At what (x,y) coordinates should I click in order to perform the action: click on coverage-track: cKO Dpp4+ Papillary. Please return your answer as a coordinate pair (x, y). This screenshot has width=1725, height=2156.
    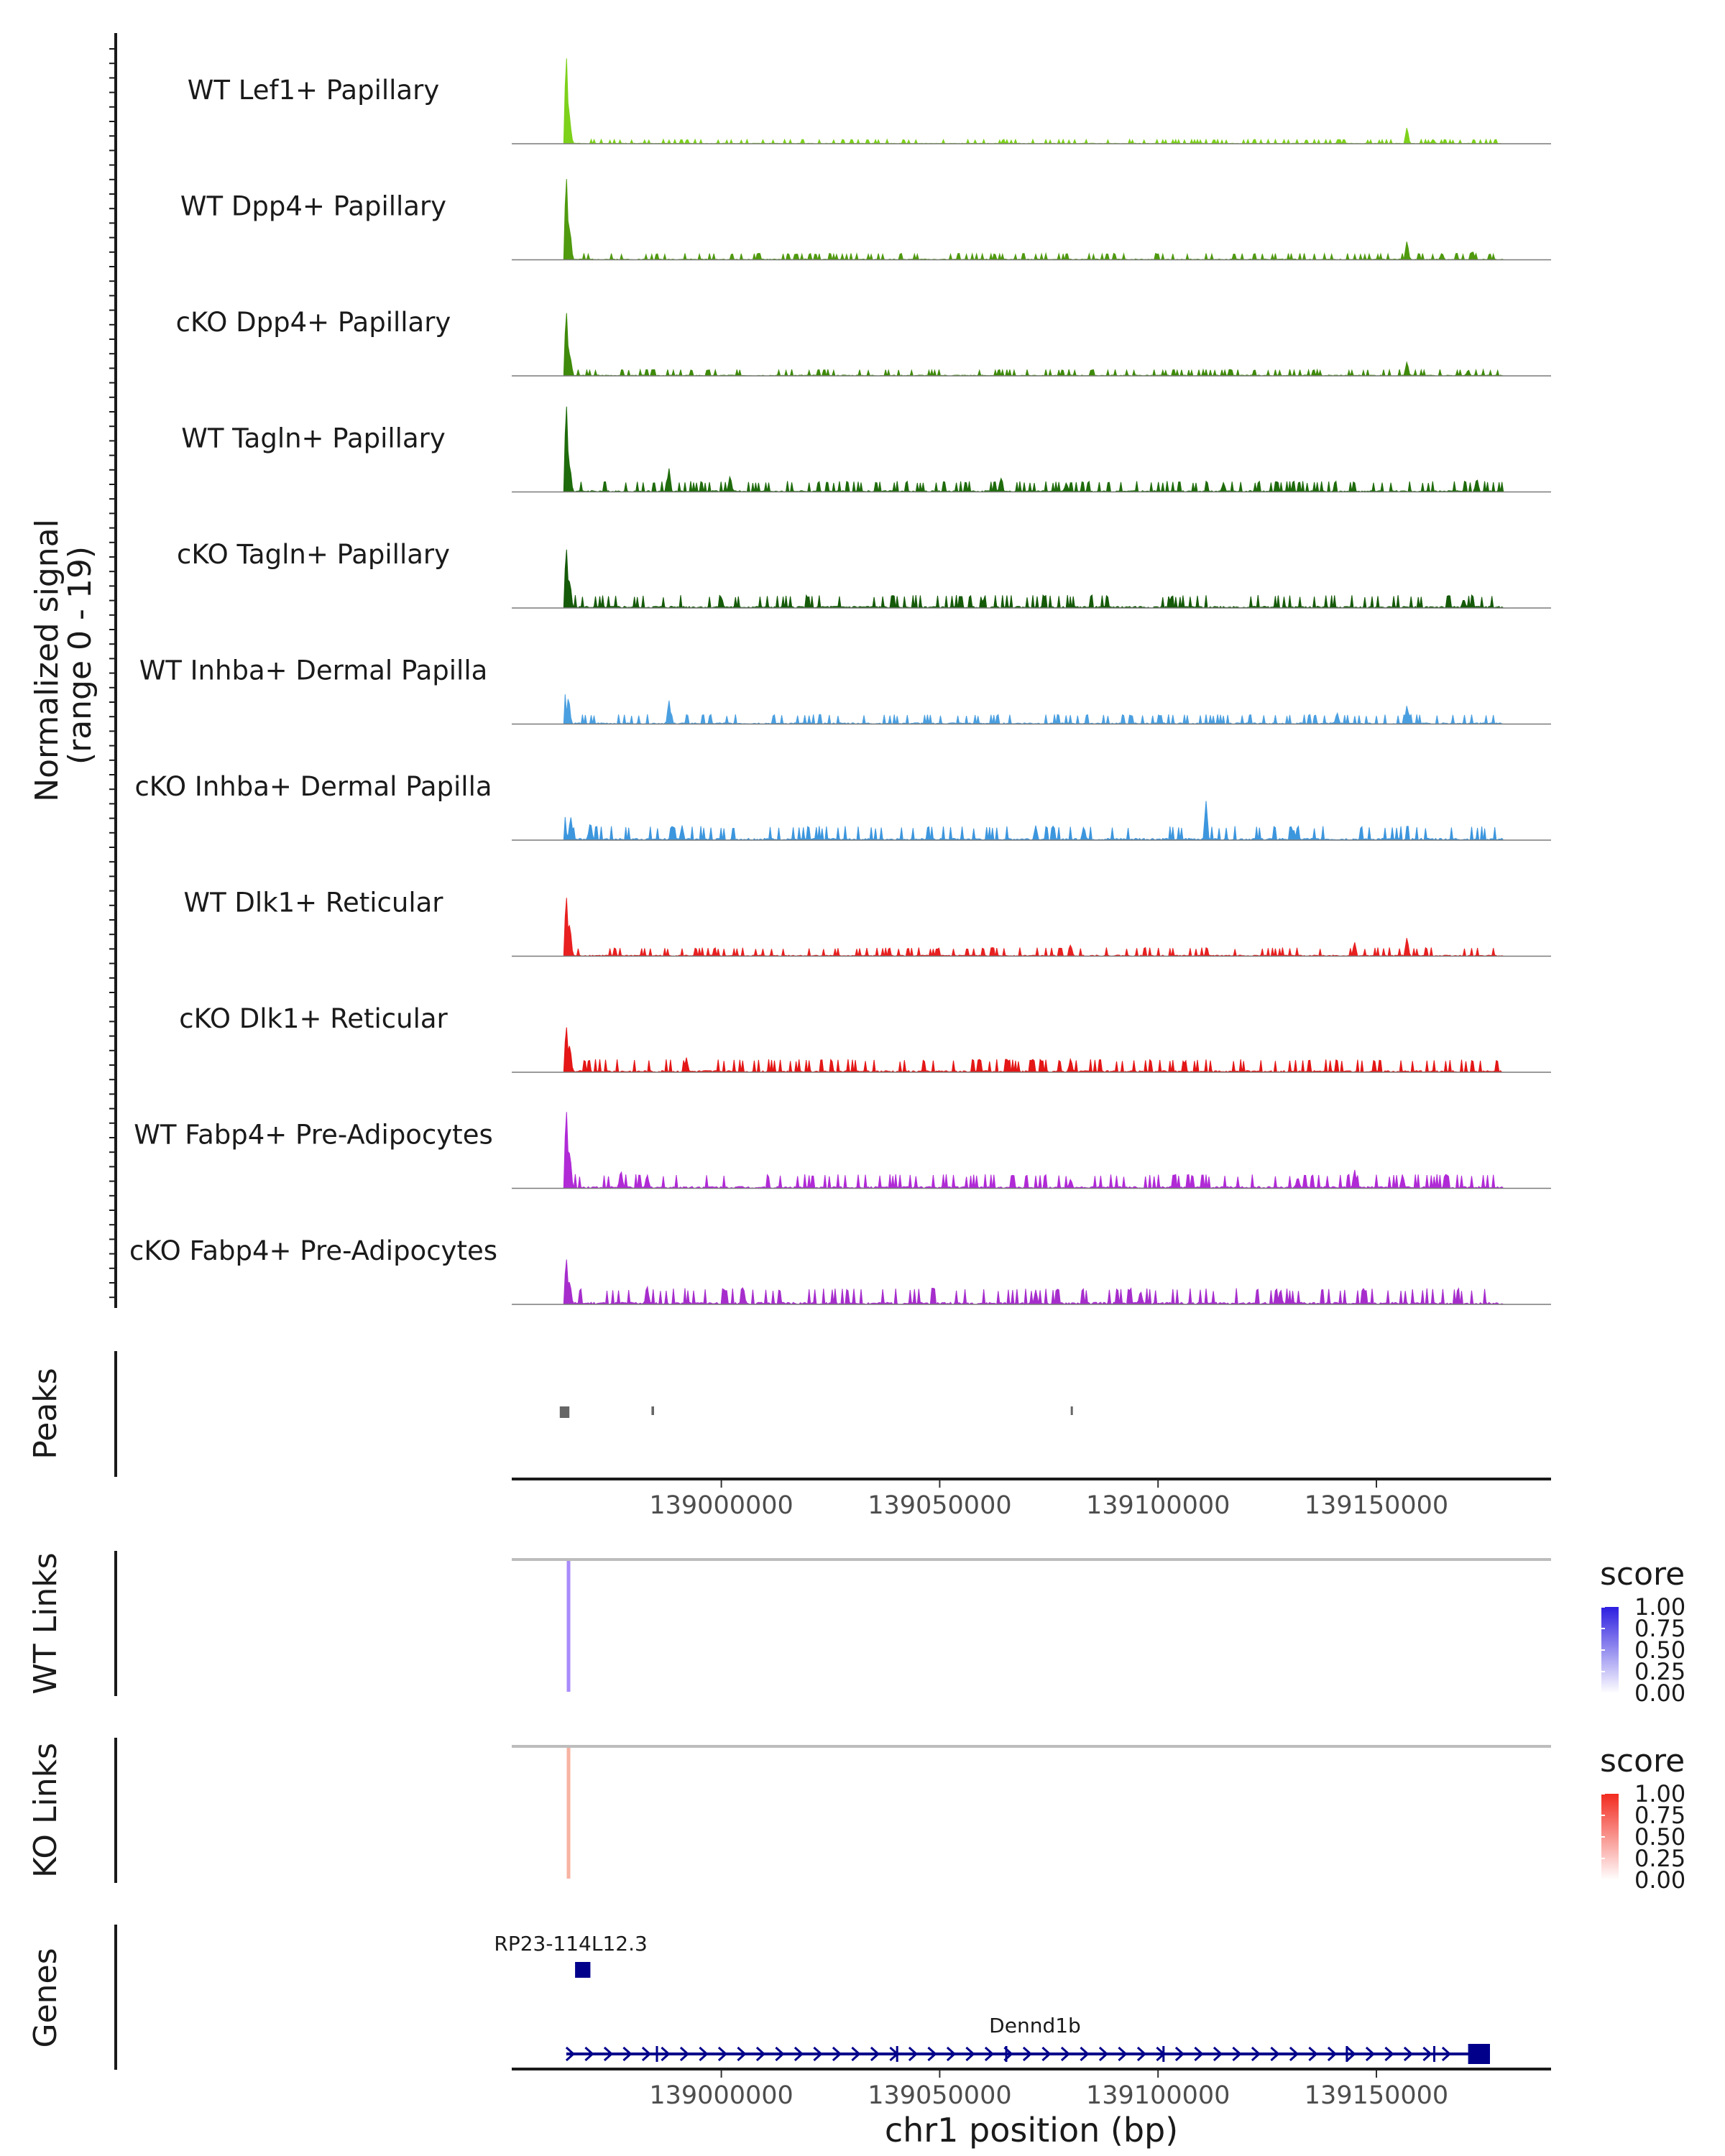
    Looking at the image, I should click on (863, 342).